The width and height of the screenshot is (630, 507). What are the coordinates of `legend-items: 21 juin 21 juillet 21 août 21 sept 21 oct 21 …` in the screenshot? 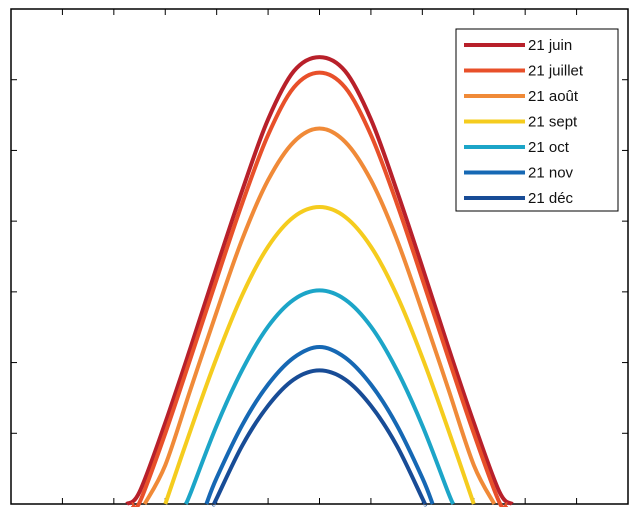 It's located at (524, 122).